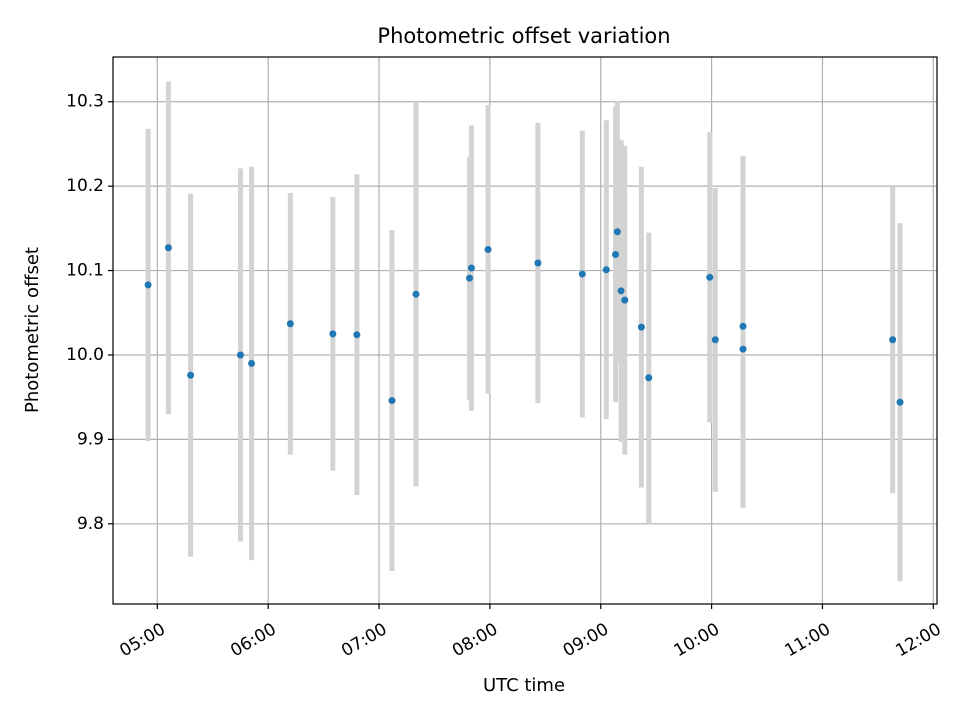  Describe the element at coordinates (32, 330) in the screenshot. I see `y-axis-title: Photometric offset` at that location.